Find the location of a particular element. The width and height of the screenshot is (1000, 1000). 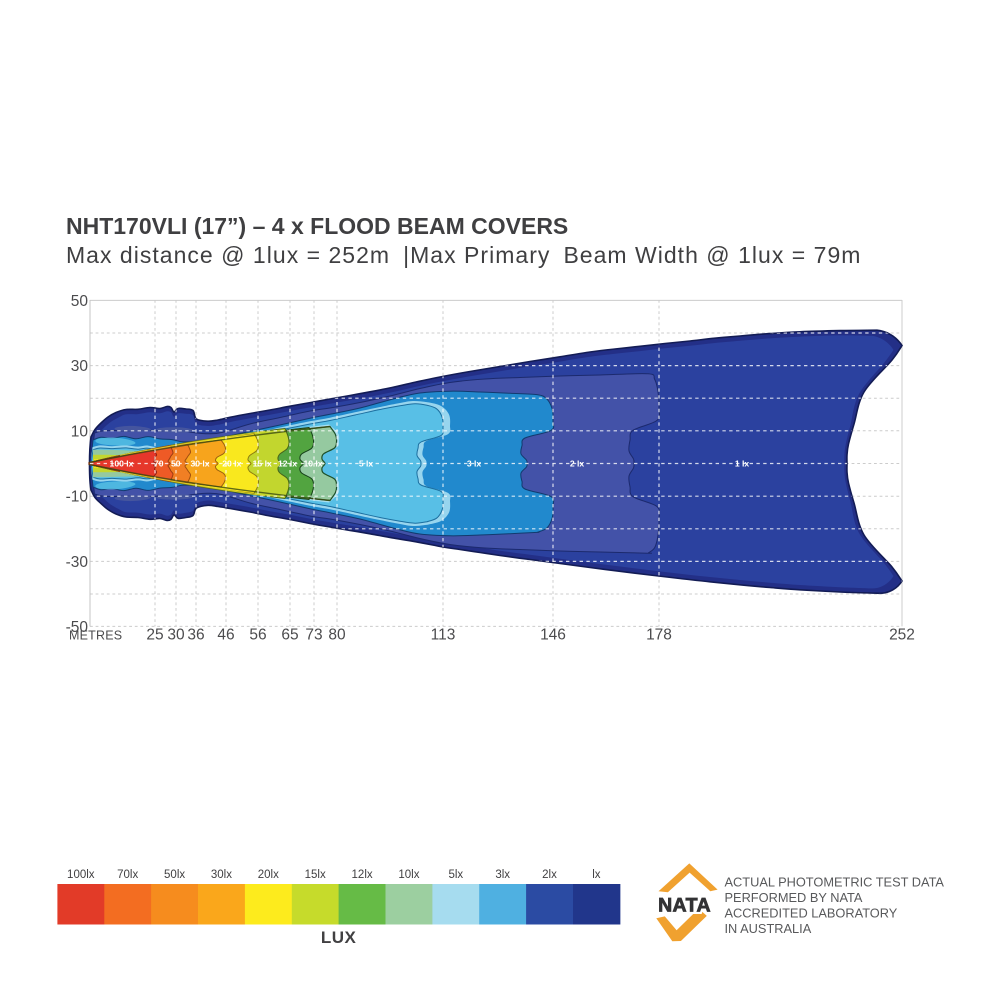

svg-text: -10 is located at coordinates (77, 497).